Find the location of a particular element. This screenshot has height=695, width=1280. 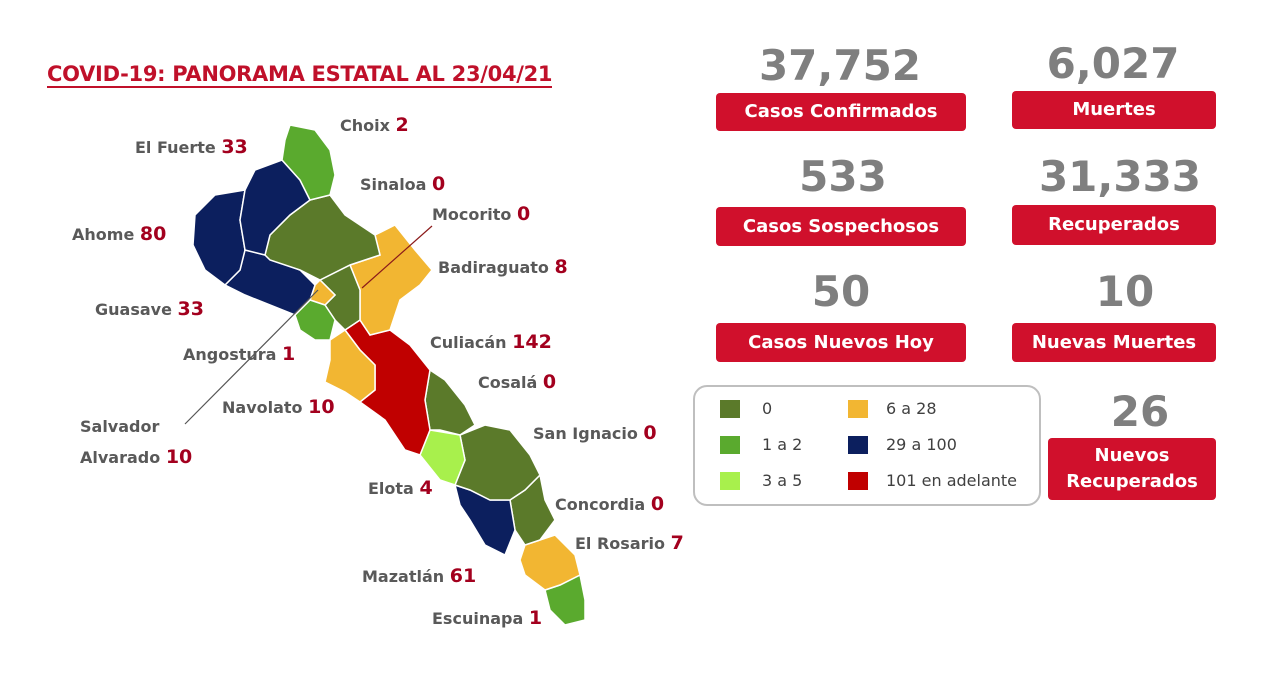

municipality-name: Angostura is located at coordinates (230, 354).